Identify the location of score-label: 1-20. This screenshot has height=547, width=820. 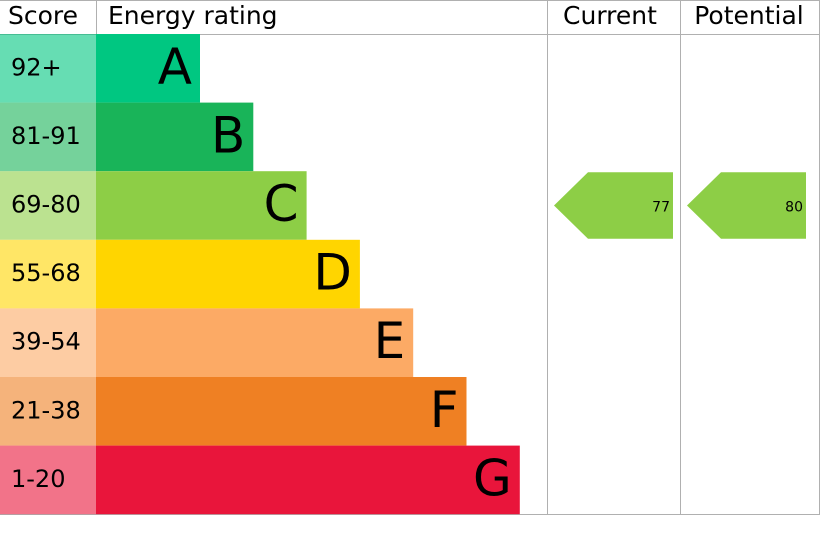
(38, 479).